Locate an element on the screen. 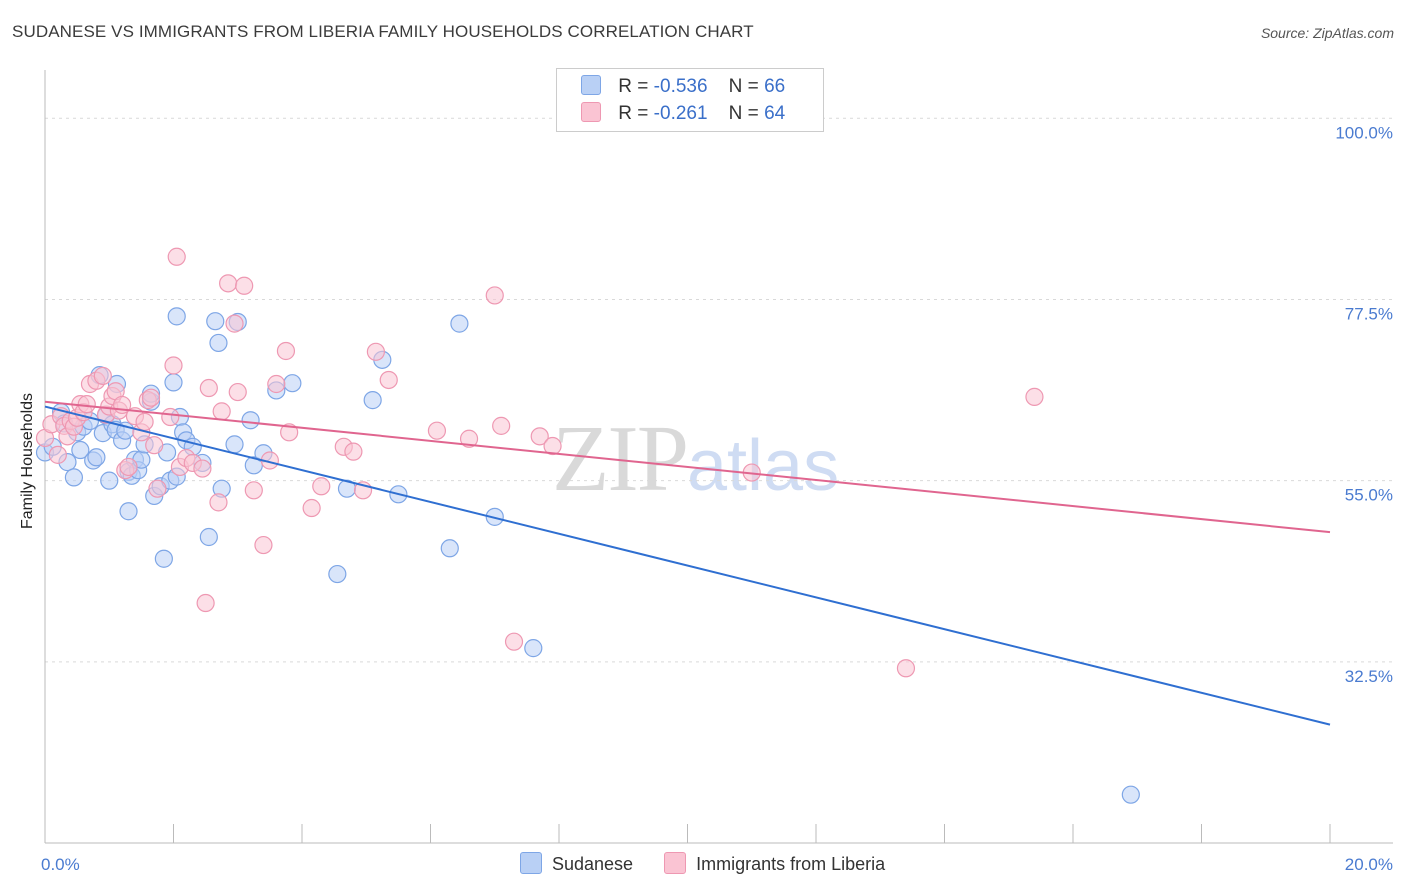 The height and width of the screenshot is (892, 1406). correlation-legend: R = -0.536 N = 66 R = -0.261 N = 64 is located at coordinates (690, 100).